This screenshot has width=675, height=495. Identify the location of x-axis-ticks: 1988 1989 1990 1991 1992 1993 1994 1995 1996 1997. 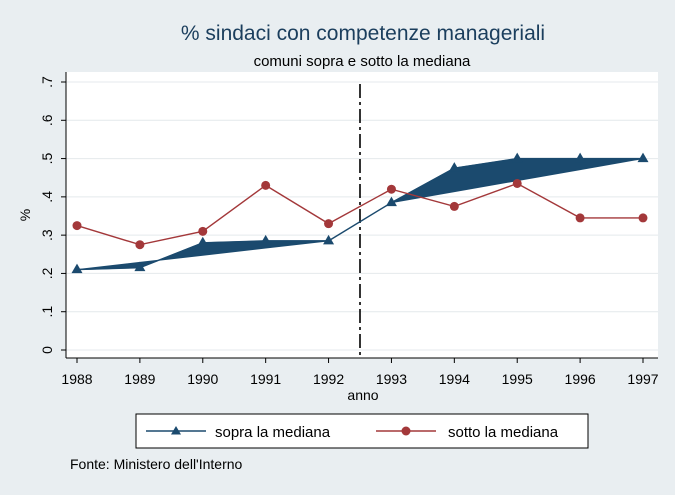
(360, 372).